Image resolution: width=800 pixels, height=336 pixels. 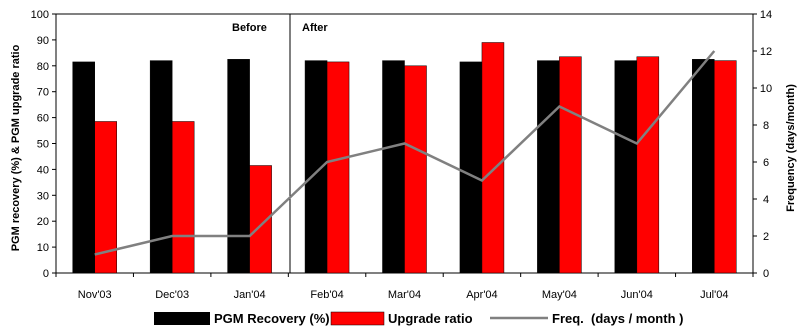 What do you see at coordinates (404, 295) in the screenshot?
I see `x-tick-label: Mar'04` at bounding box center [404, 295].